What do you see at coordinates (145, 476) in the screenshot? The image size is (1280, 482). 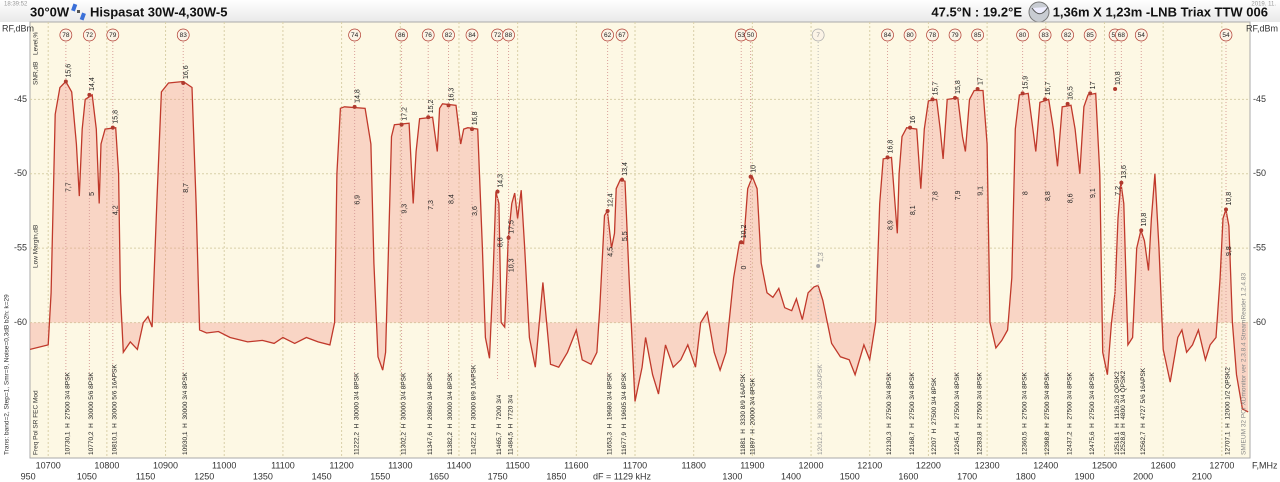 I see `if-tick-label: 1150` at bounding box center [145, 476].